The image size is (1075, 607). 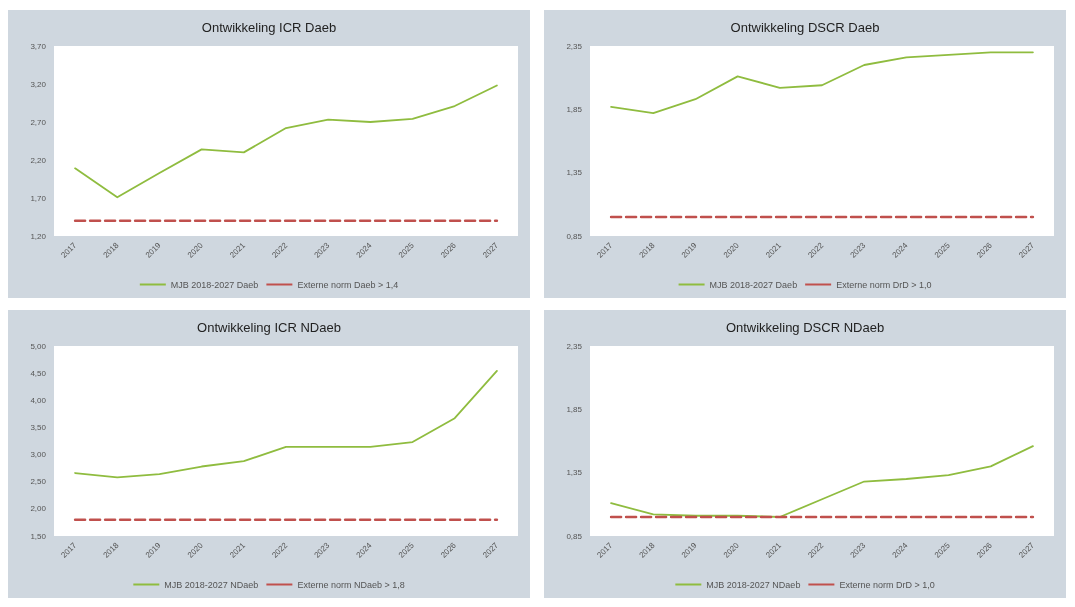 What do you see at coordinates (348, 284) in the screenshot?
I see `legend-label: Externe norm Daeb > 1,4` at bounding box center [348, 284].